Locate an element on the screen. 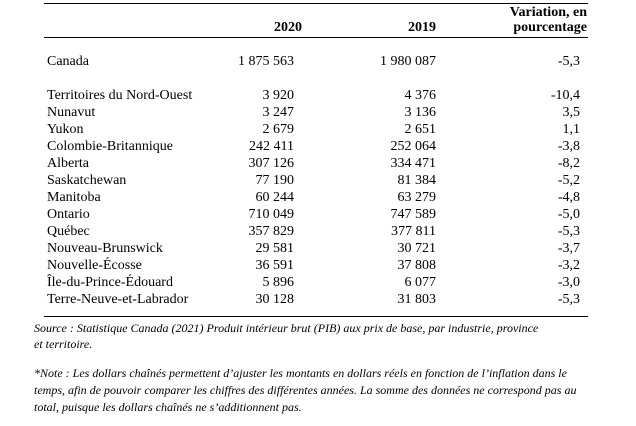 The width and height of the screenshot is (636, 426). table-row-saskatchewan: Saskatchewan 77 190 81 384 -5,2 is located at coordinates (316, 180).